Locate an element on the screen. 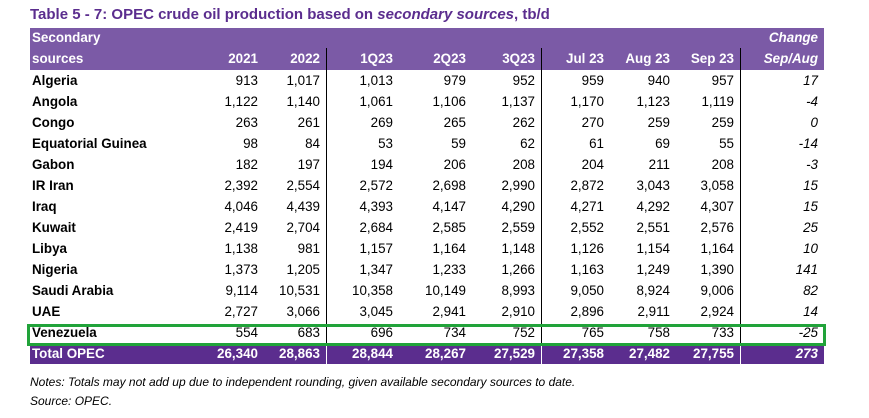  country-name: Gabon is located at coordinates (53, 164).